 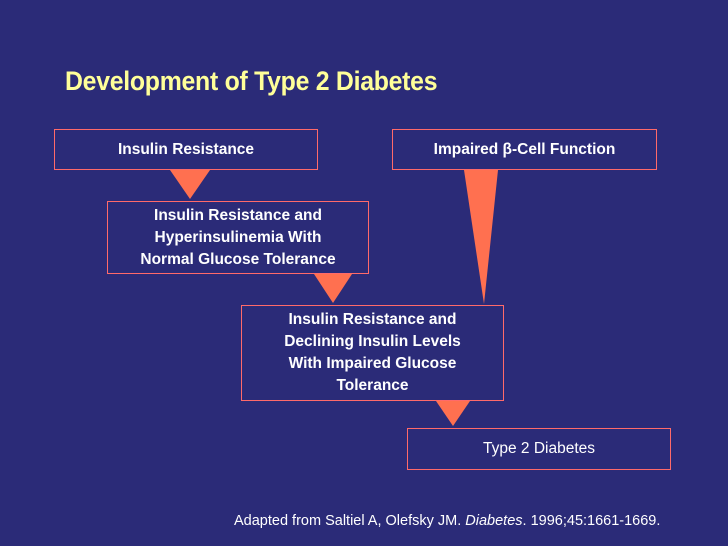 I want to click on citation-journal: Diabetes, so click(x=494, y=521).